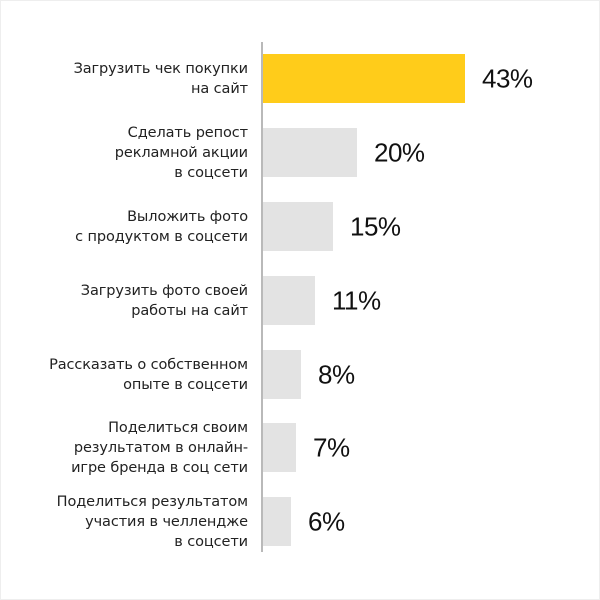 This screenshot has height=600, width=600. What do you see at coordinates (336, 374) in the screenshot?
I see `value-label: 8%` at bounding box center [336, 374].